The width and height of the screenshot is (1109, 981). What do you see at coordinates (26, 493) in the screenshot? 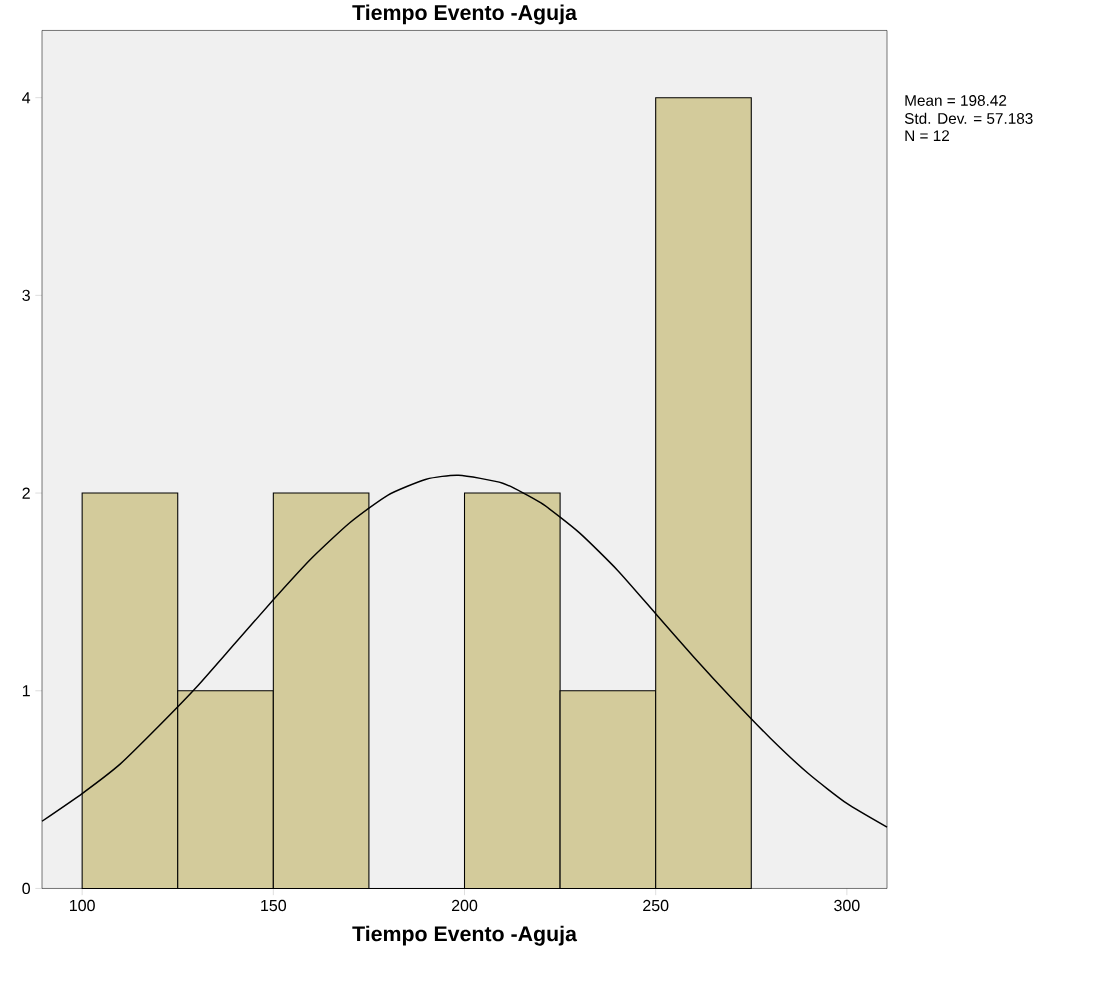
I see `y-tick-label: 2` at bounding box center [26, 493].